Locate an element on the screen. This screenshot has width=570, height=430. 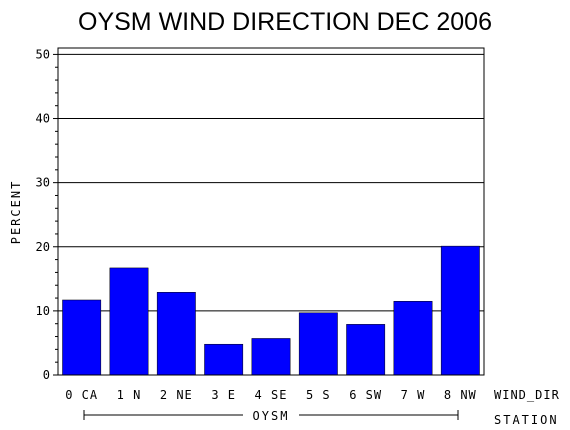
y-tick-label: 50 is located at coordinates (43, 54).